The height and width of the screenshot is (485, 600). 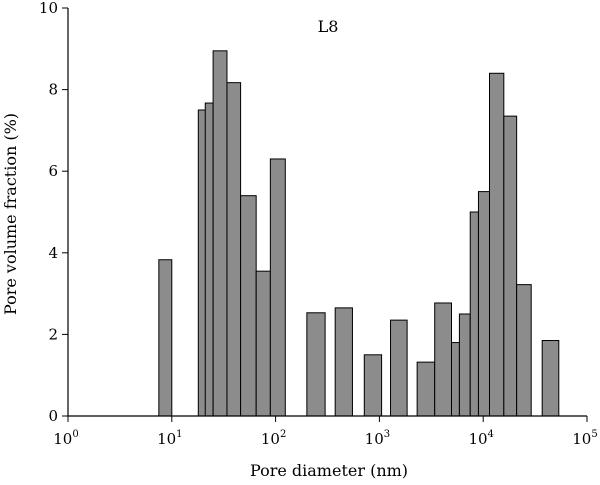 I want to click on y-tick-label-3: 6, so click(x=53, y=171).